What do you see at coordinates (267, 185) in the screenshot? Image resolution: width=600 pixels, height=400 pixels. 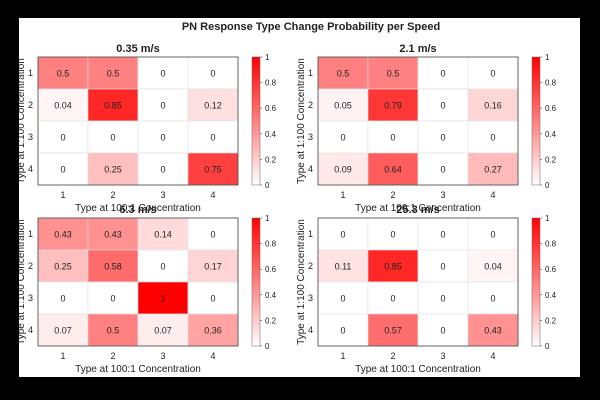 I see `heatmap-1-colorbar-tick: 0` at bounding box center [267, 185].